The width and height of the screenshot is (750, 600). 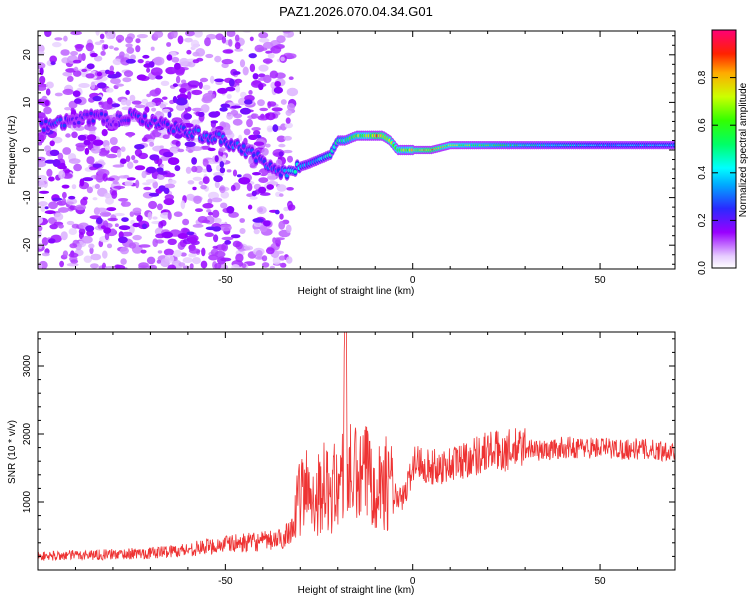 I want to click on colorbar-tick-label: 0.0, so click(x=702, y=268).